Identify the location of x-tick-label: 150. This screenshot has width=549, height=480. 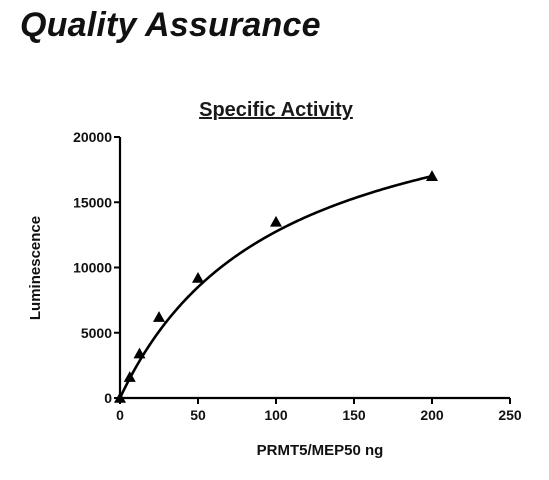
(354, 415).